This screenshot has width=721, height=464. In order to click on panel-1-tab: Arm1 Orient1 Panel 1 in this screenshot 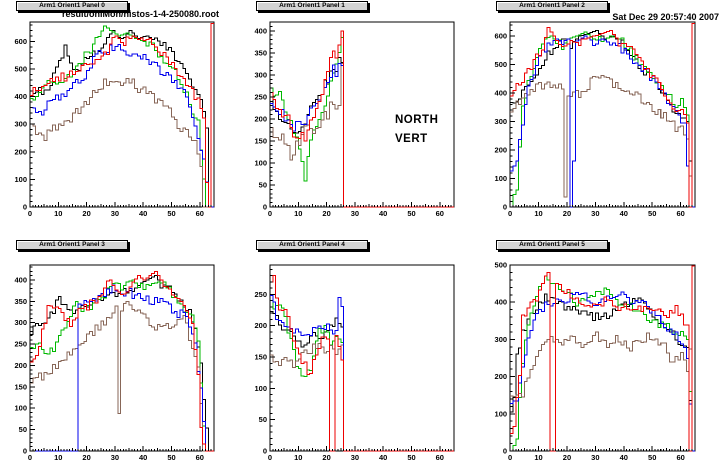, I will do `click(312, 6)`.